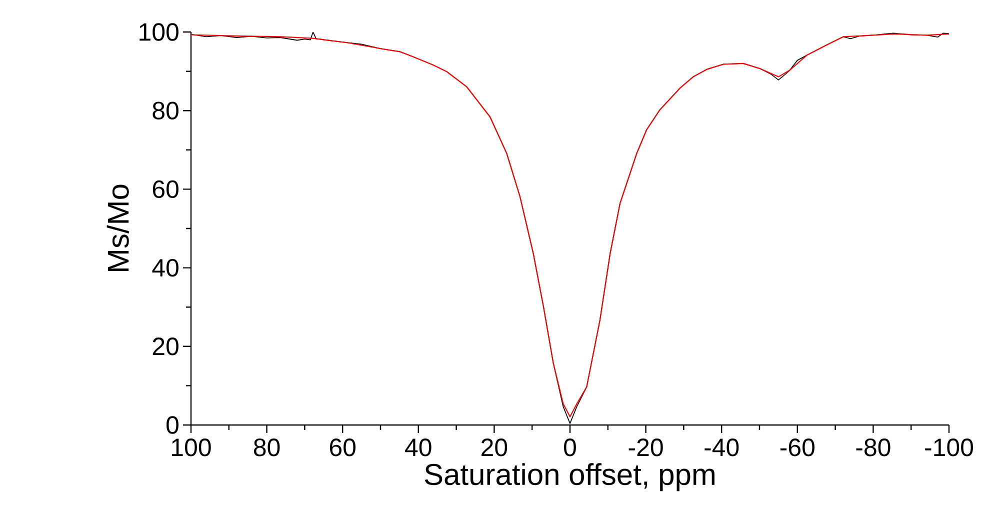 The width and height of the screenshot is (993, 531). What do you see at coordinates (165, 189) in the screenshot?
I see `y-tick-label: 60` at bounding box center [165, 189].